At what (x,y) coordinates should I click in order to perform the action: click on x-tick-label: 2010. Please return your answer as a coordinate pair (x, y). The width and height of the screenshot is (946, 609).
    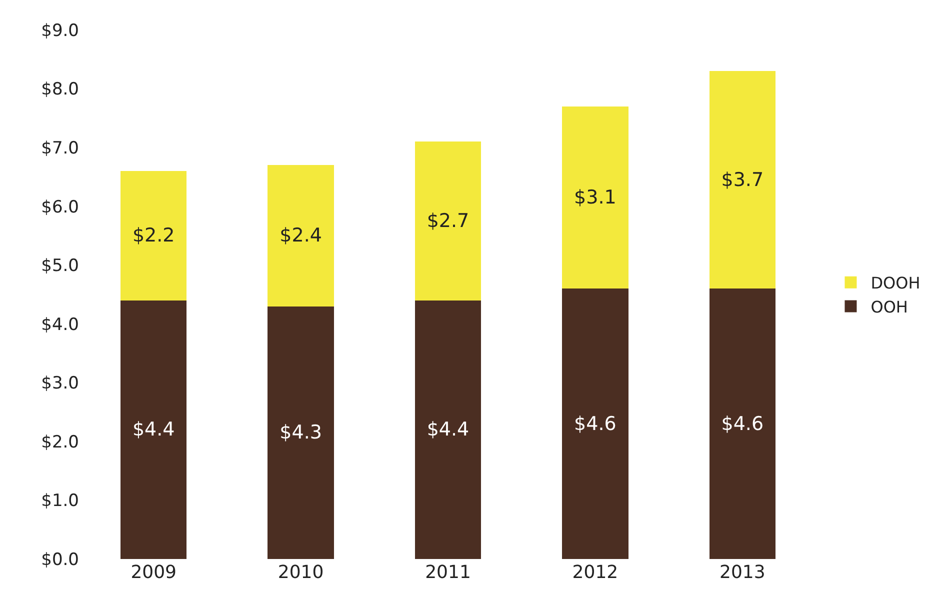
    Looking at the image, I should click on (301, 572).